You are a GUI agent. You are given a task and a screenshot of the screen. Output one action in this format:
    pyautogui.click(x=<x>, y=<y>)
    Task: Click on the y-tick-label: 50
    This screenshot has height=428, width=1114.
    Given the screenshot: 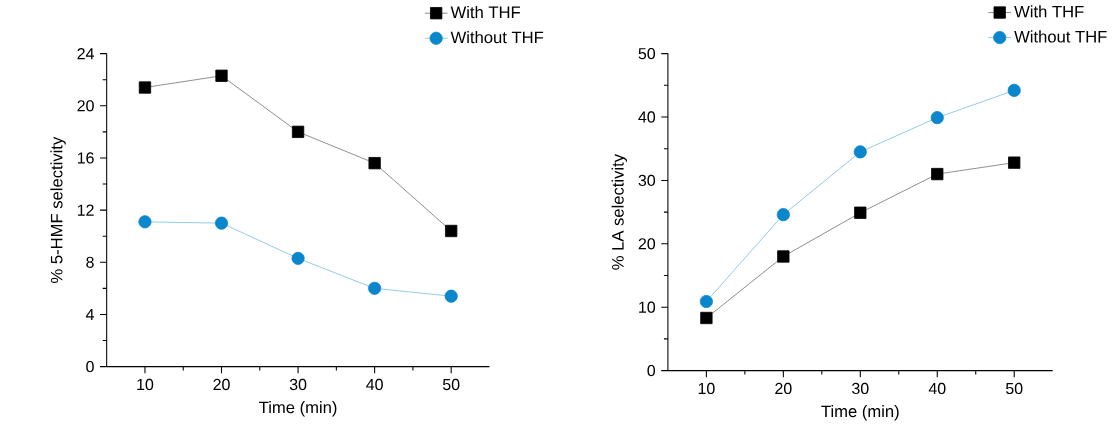 What is the action you would take?
    pyautogui.click(x=647, y=53)
    